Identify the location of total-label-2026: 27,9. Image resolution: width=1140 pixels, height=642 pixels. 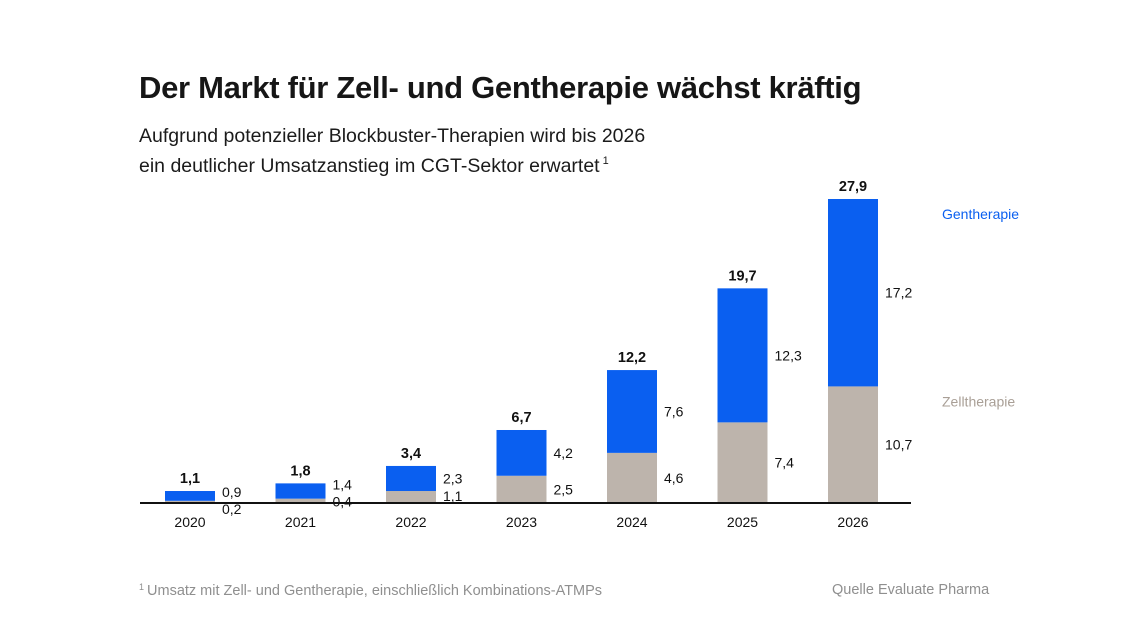
(853, 187).